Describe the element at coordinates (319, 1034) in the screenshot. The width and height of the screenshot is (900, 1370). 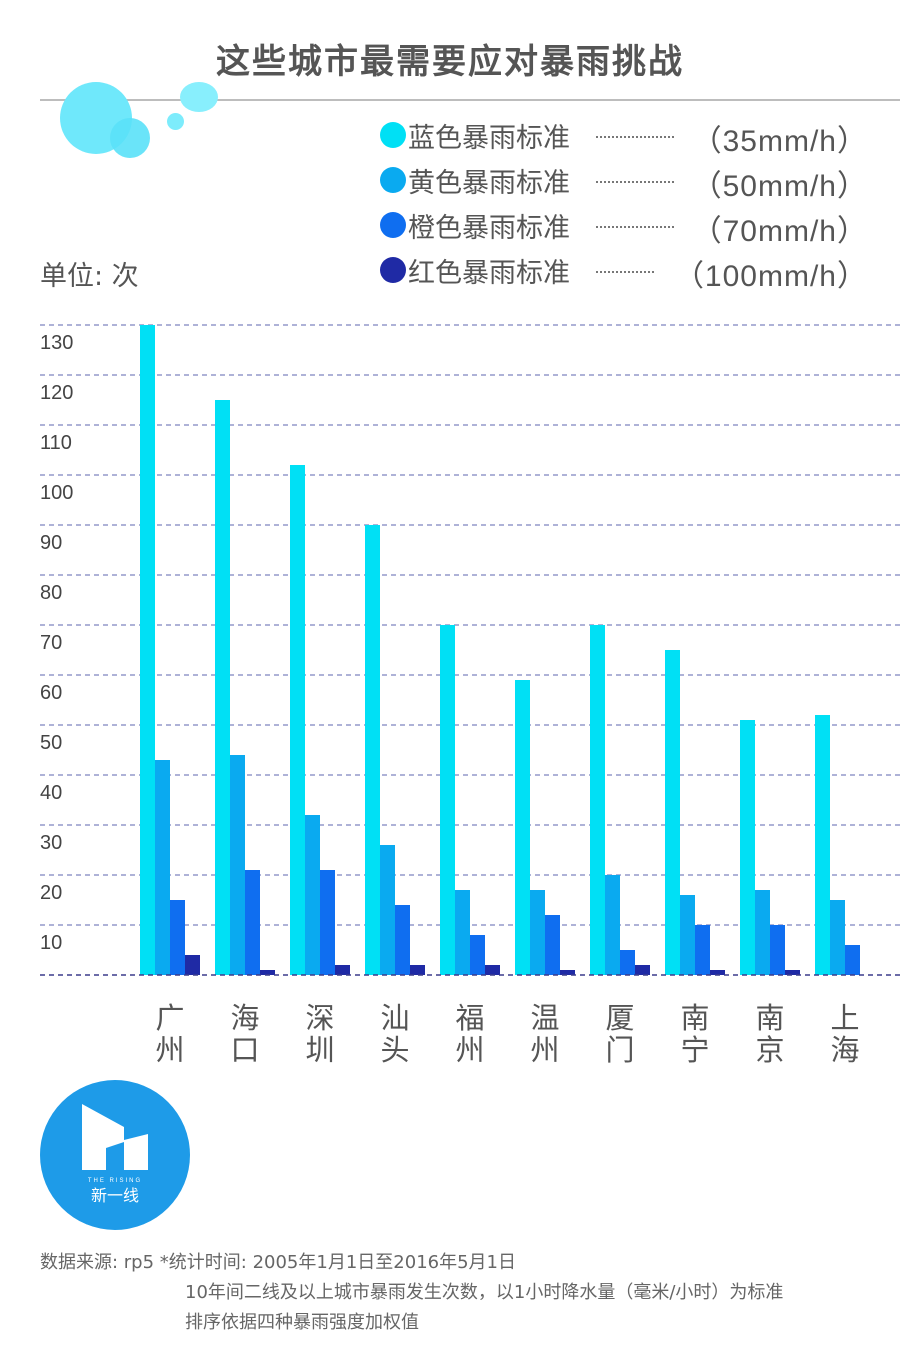
I see `x-tick-label: 深圳` at that location.